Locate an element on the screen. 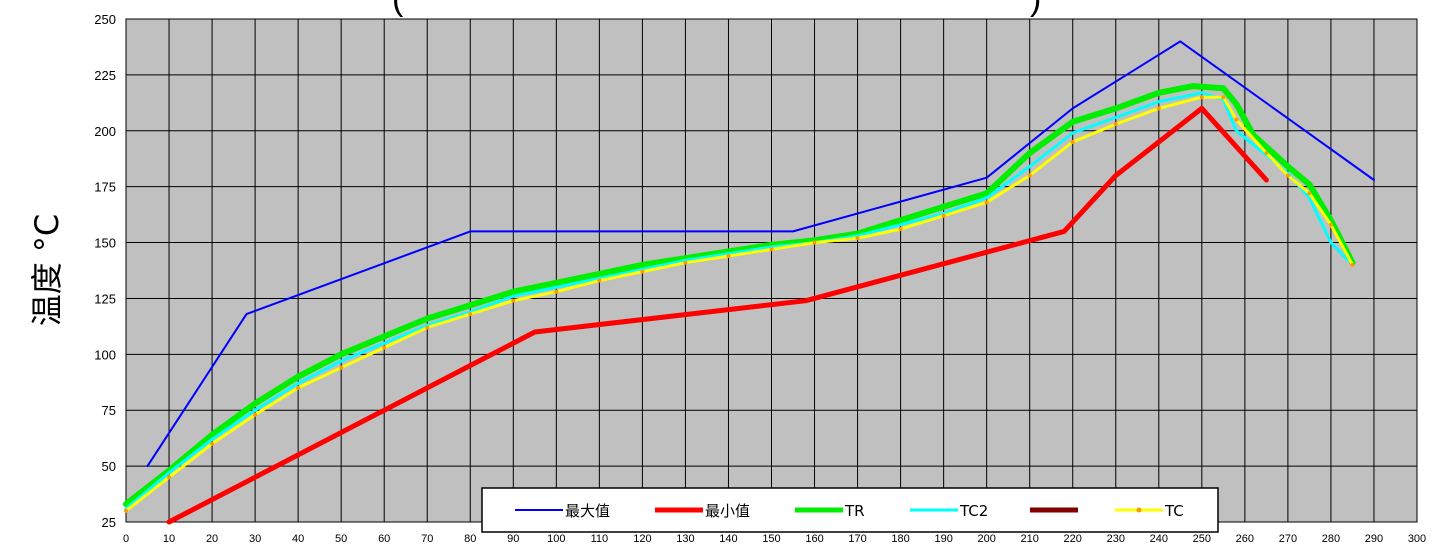 Image resolution: width=1438 pixels, height=552 pixels. y-tick-label: 175 is located at coordinates (105, 187).